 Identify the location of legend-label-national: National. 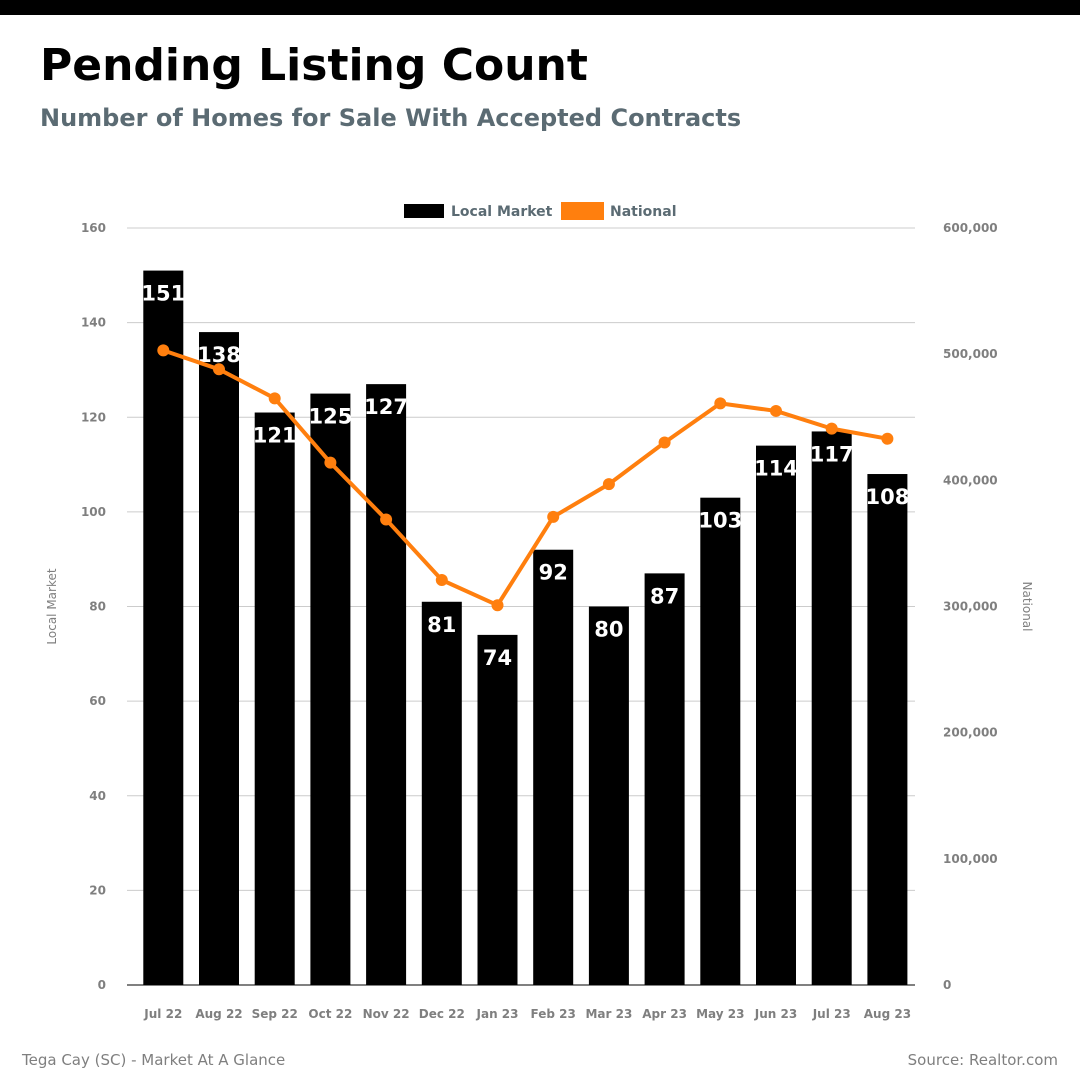
(643, 212).